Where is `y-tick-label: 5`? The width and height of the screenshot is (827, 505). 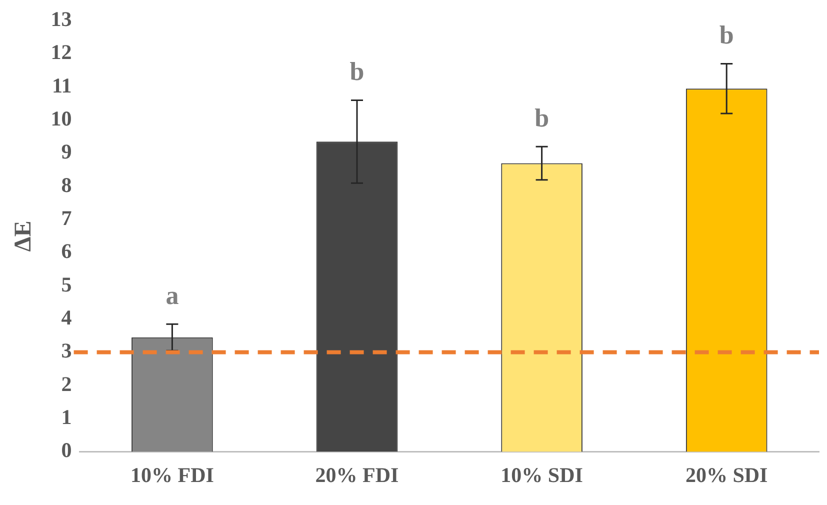
y-tick-label: 5 is located at coordinates (66, 284).